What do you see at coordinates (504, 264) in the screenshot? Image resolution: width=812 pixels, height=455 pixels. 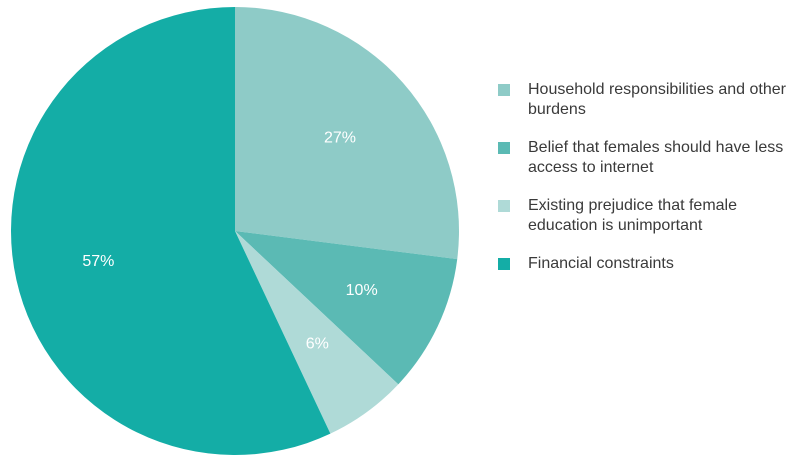 I see `legend-swatch-financial` at bounding box center [504, 264].